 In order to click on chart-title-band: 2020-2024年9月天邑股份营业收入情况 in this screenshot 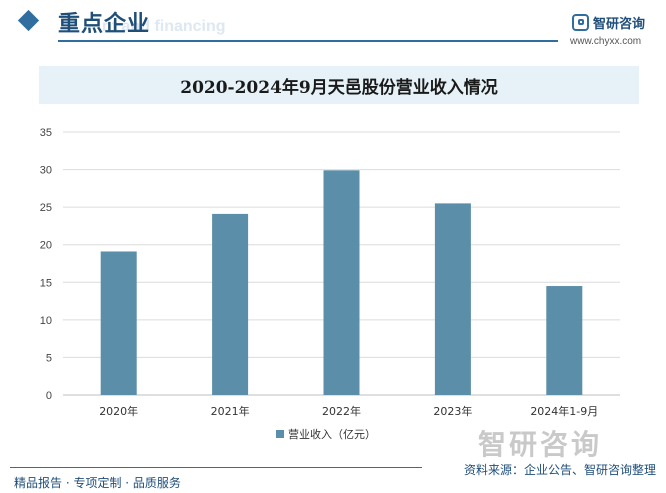, I will do `click(339, 85)`.